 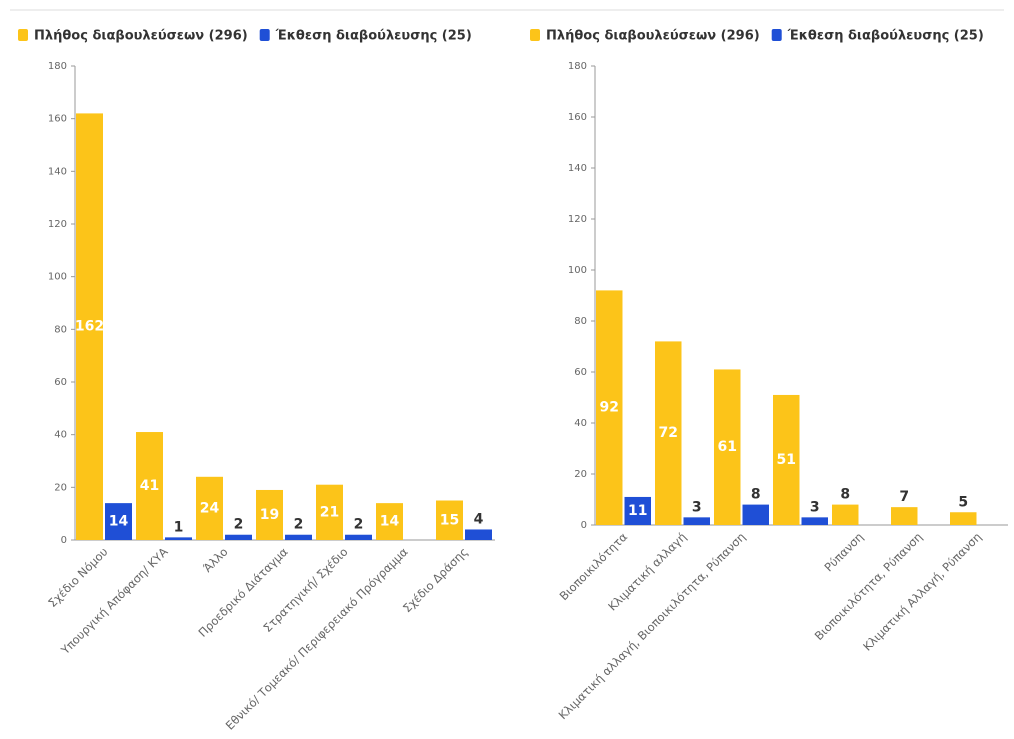 I want to click on data-label: 15, so click(x=449, y=520).